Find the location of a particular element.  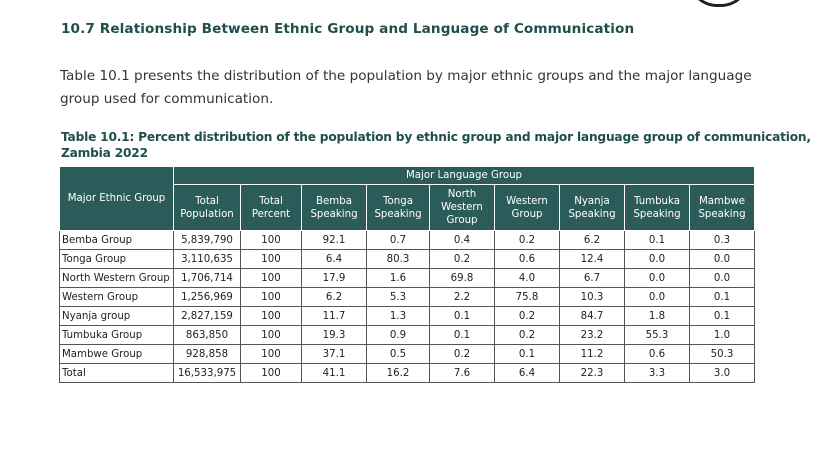

ethnic-group-cell: Tonga Group is located at coordinates (116, 259).